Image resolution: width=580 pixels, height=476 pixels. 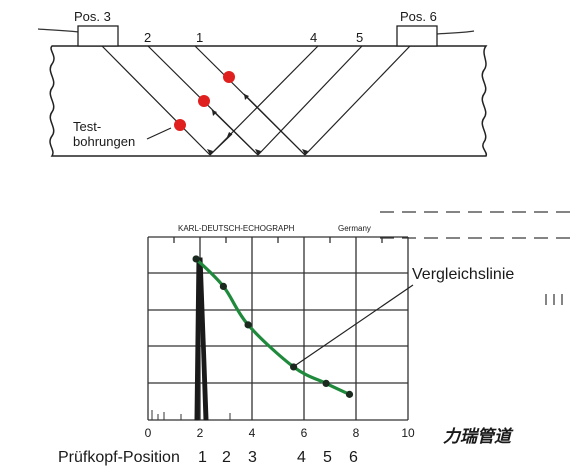 I want to click on position-number: 6, so click(x=353, y=457).